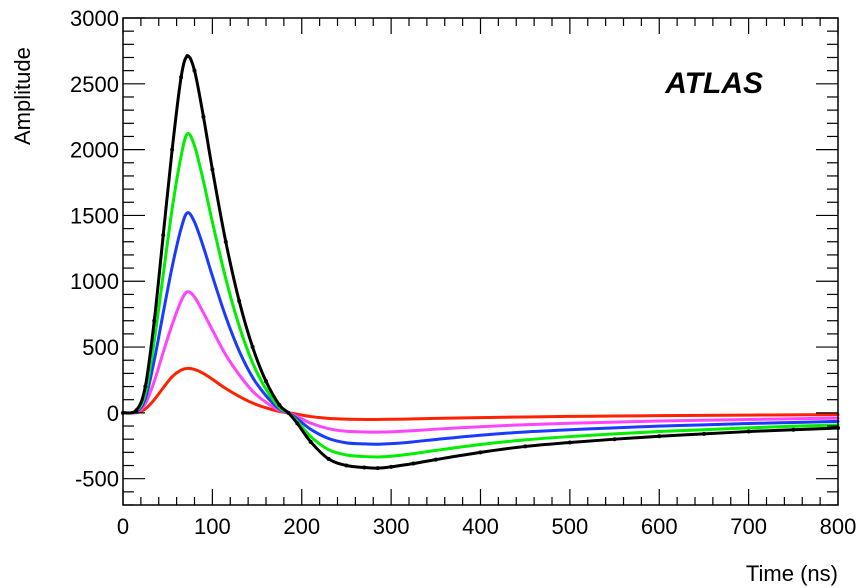 The width and height of the screenshot is (865, 588). I want to click on x-tick-label: 200, so click(301, 526).